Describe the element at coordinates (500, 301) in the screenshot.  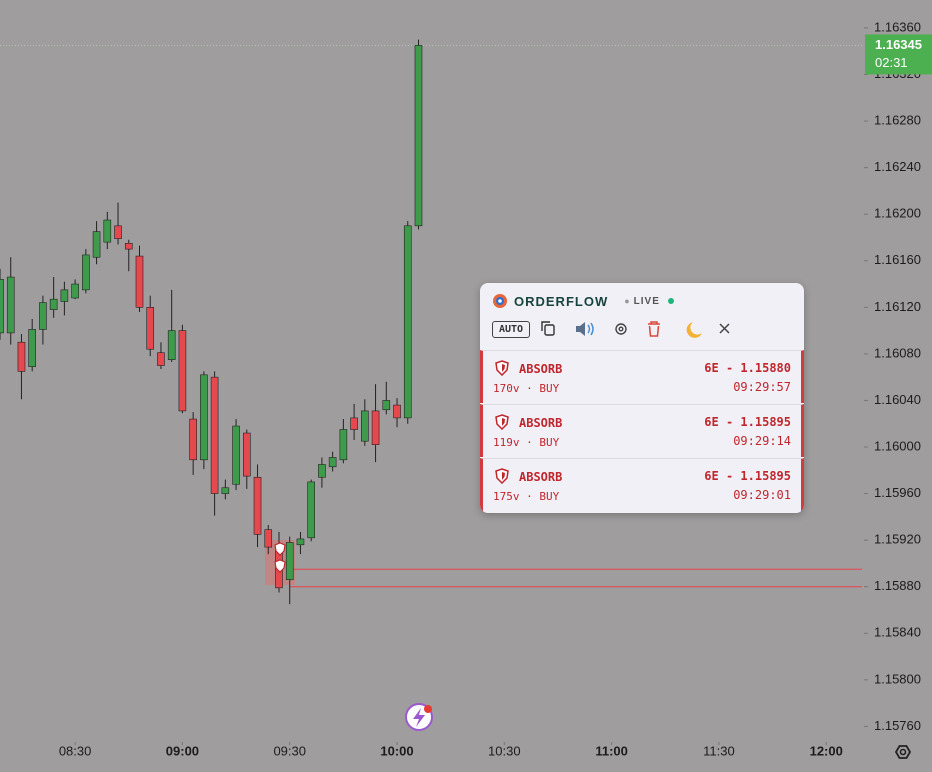
I see `logo` at that location.